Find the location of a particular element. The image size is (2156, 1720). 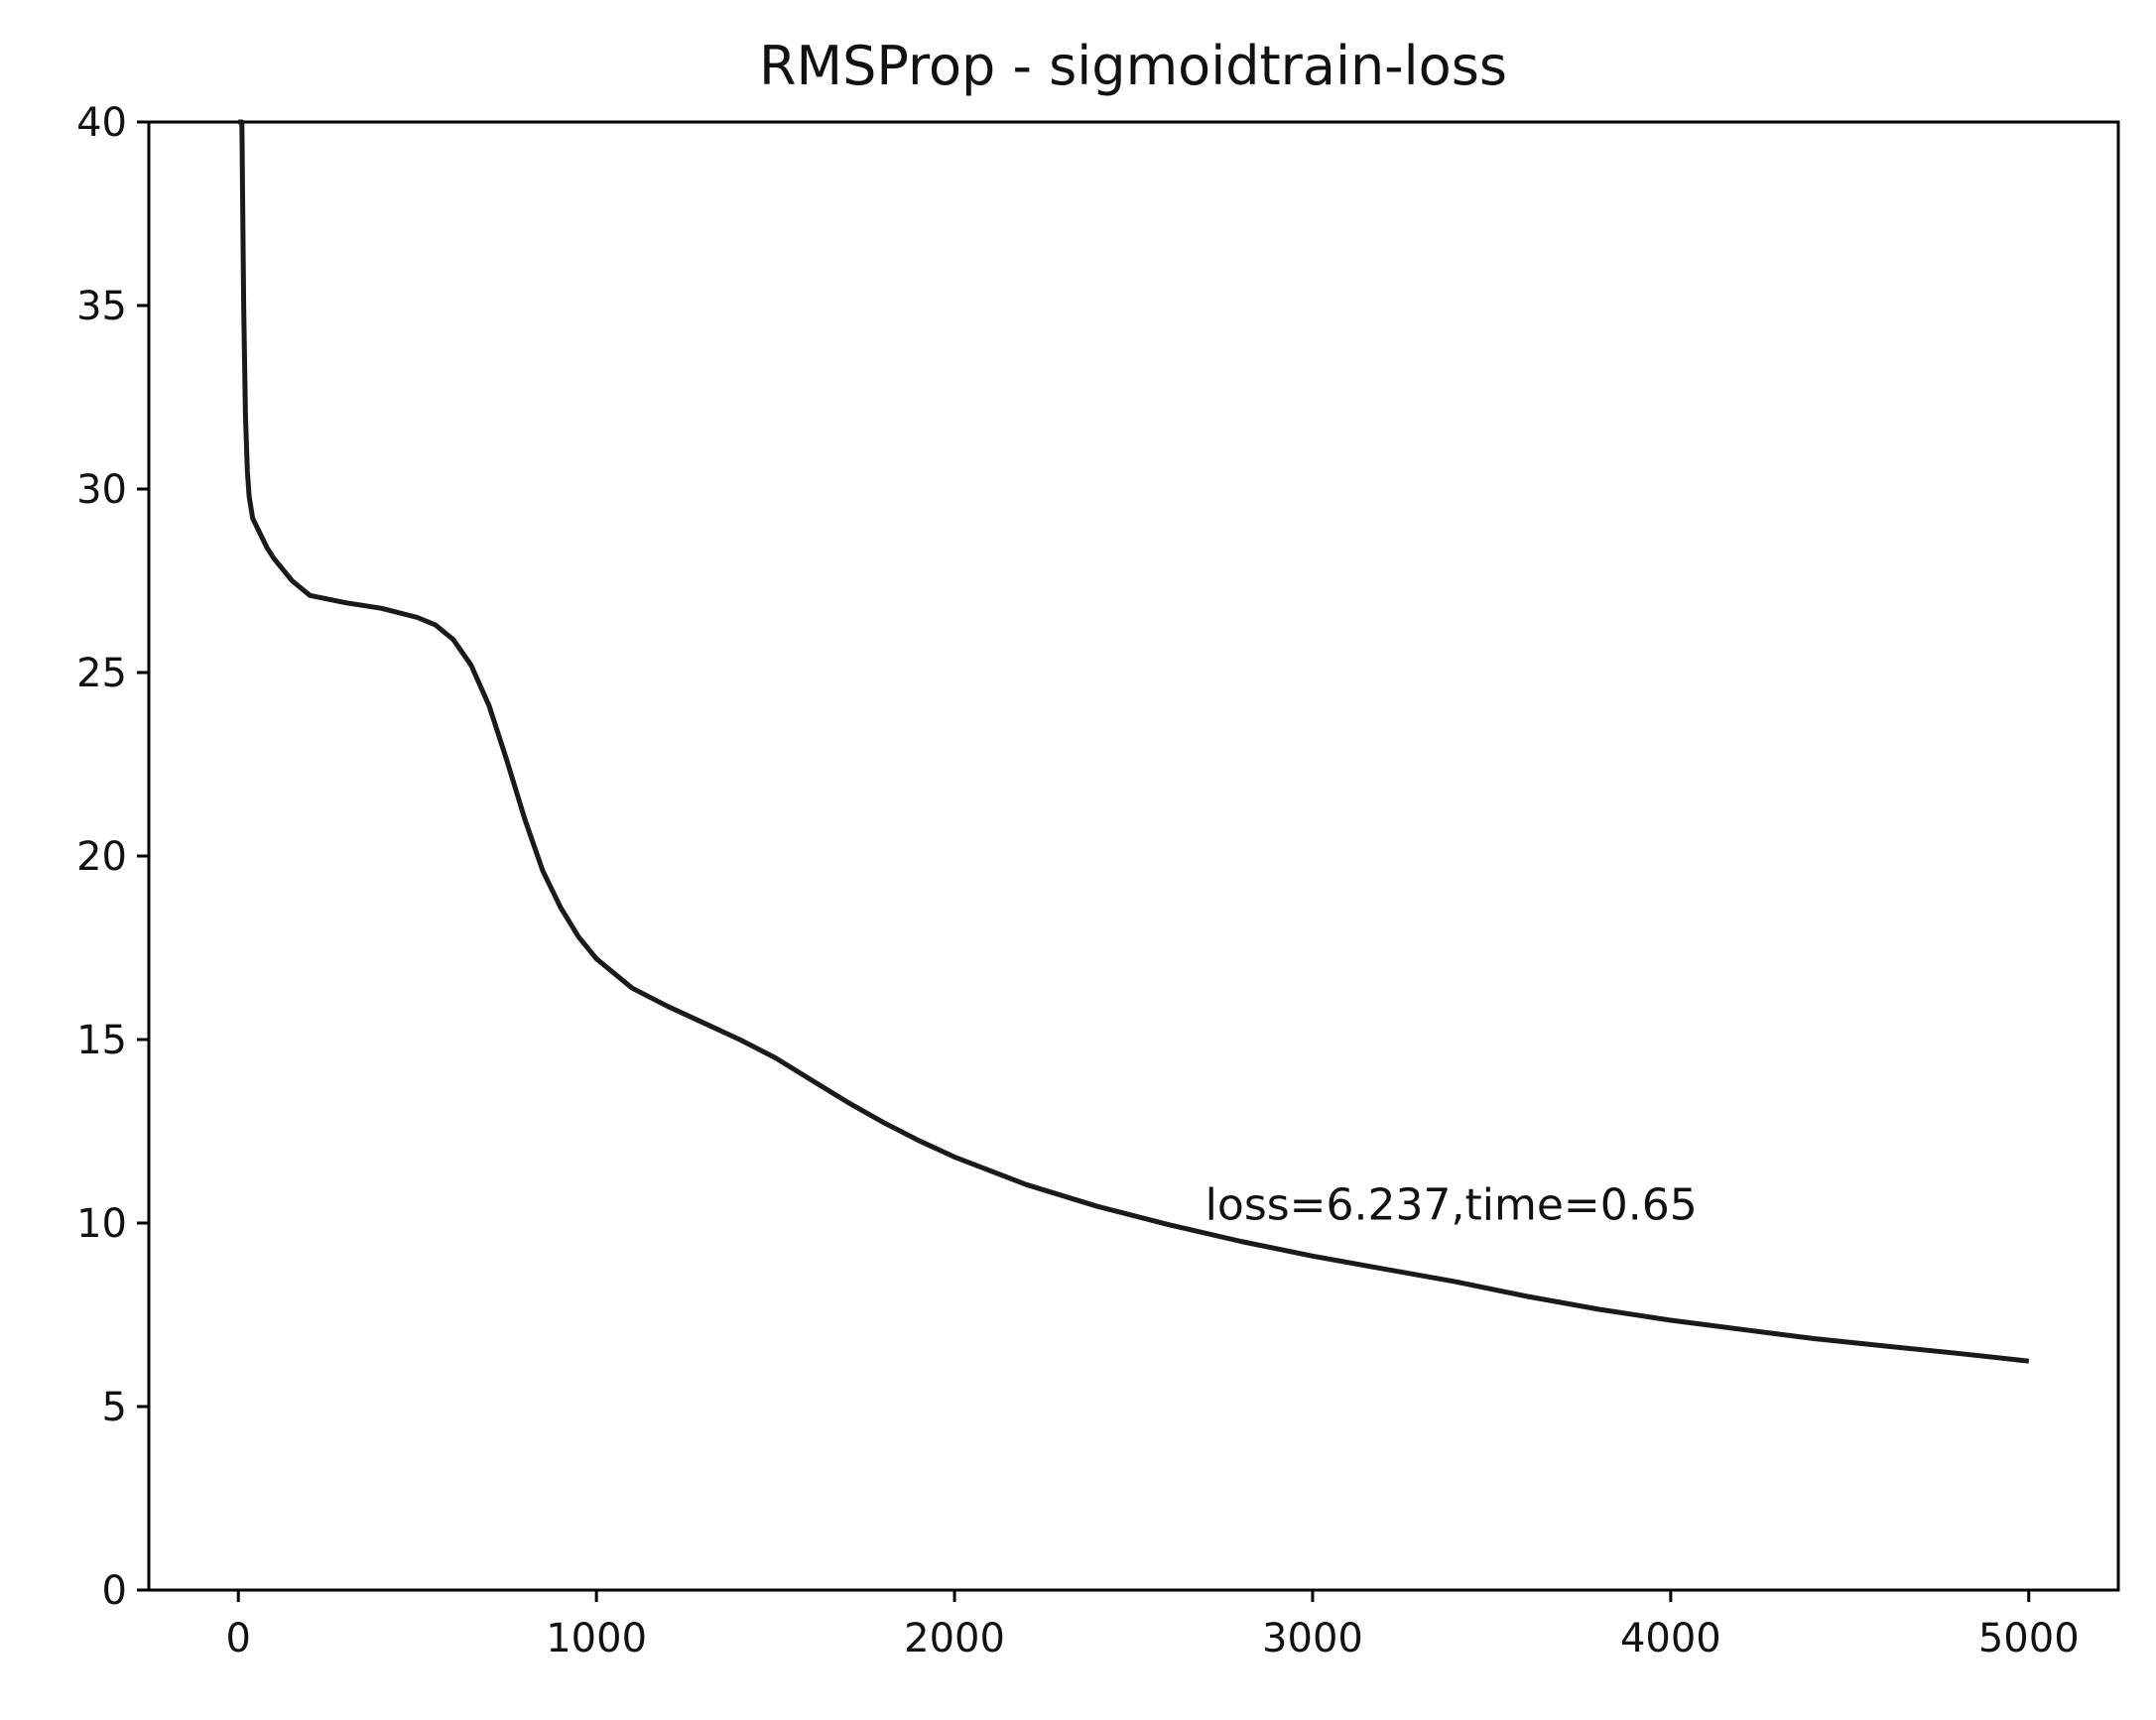

chart-title: RMSProp - sigmoidtrain-loss is located at coordinates (1133, 66).